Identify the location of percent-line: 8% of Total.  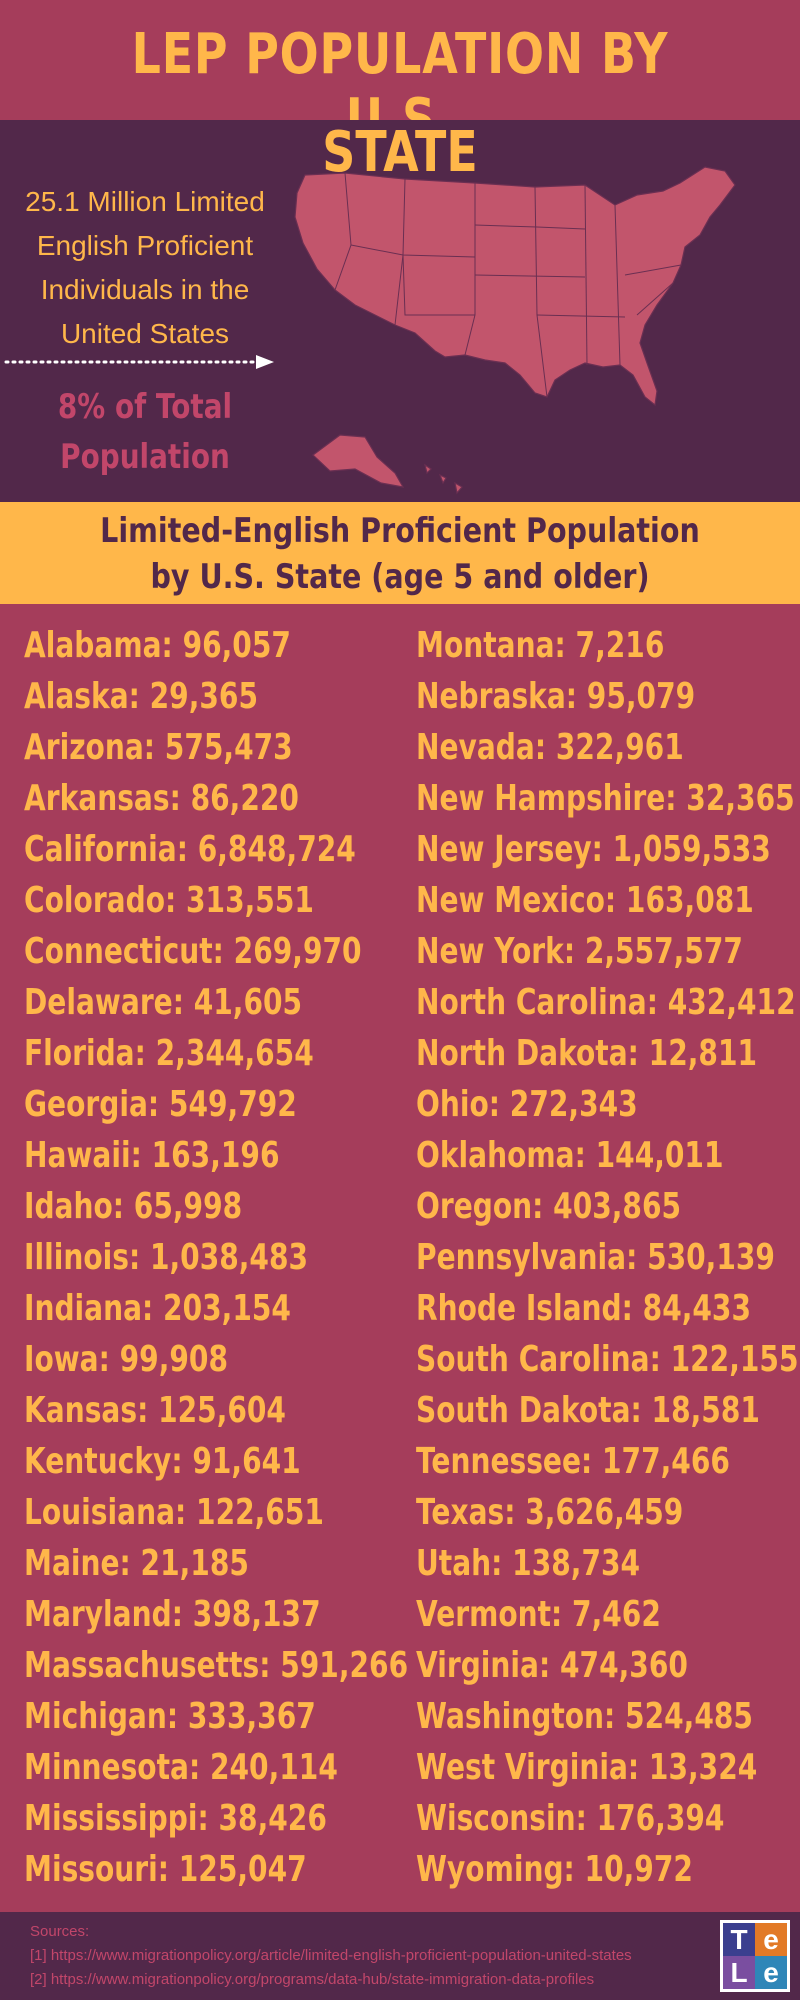
(145, 407).